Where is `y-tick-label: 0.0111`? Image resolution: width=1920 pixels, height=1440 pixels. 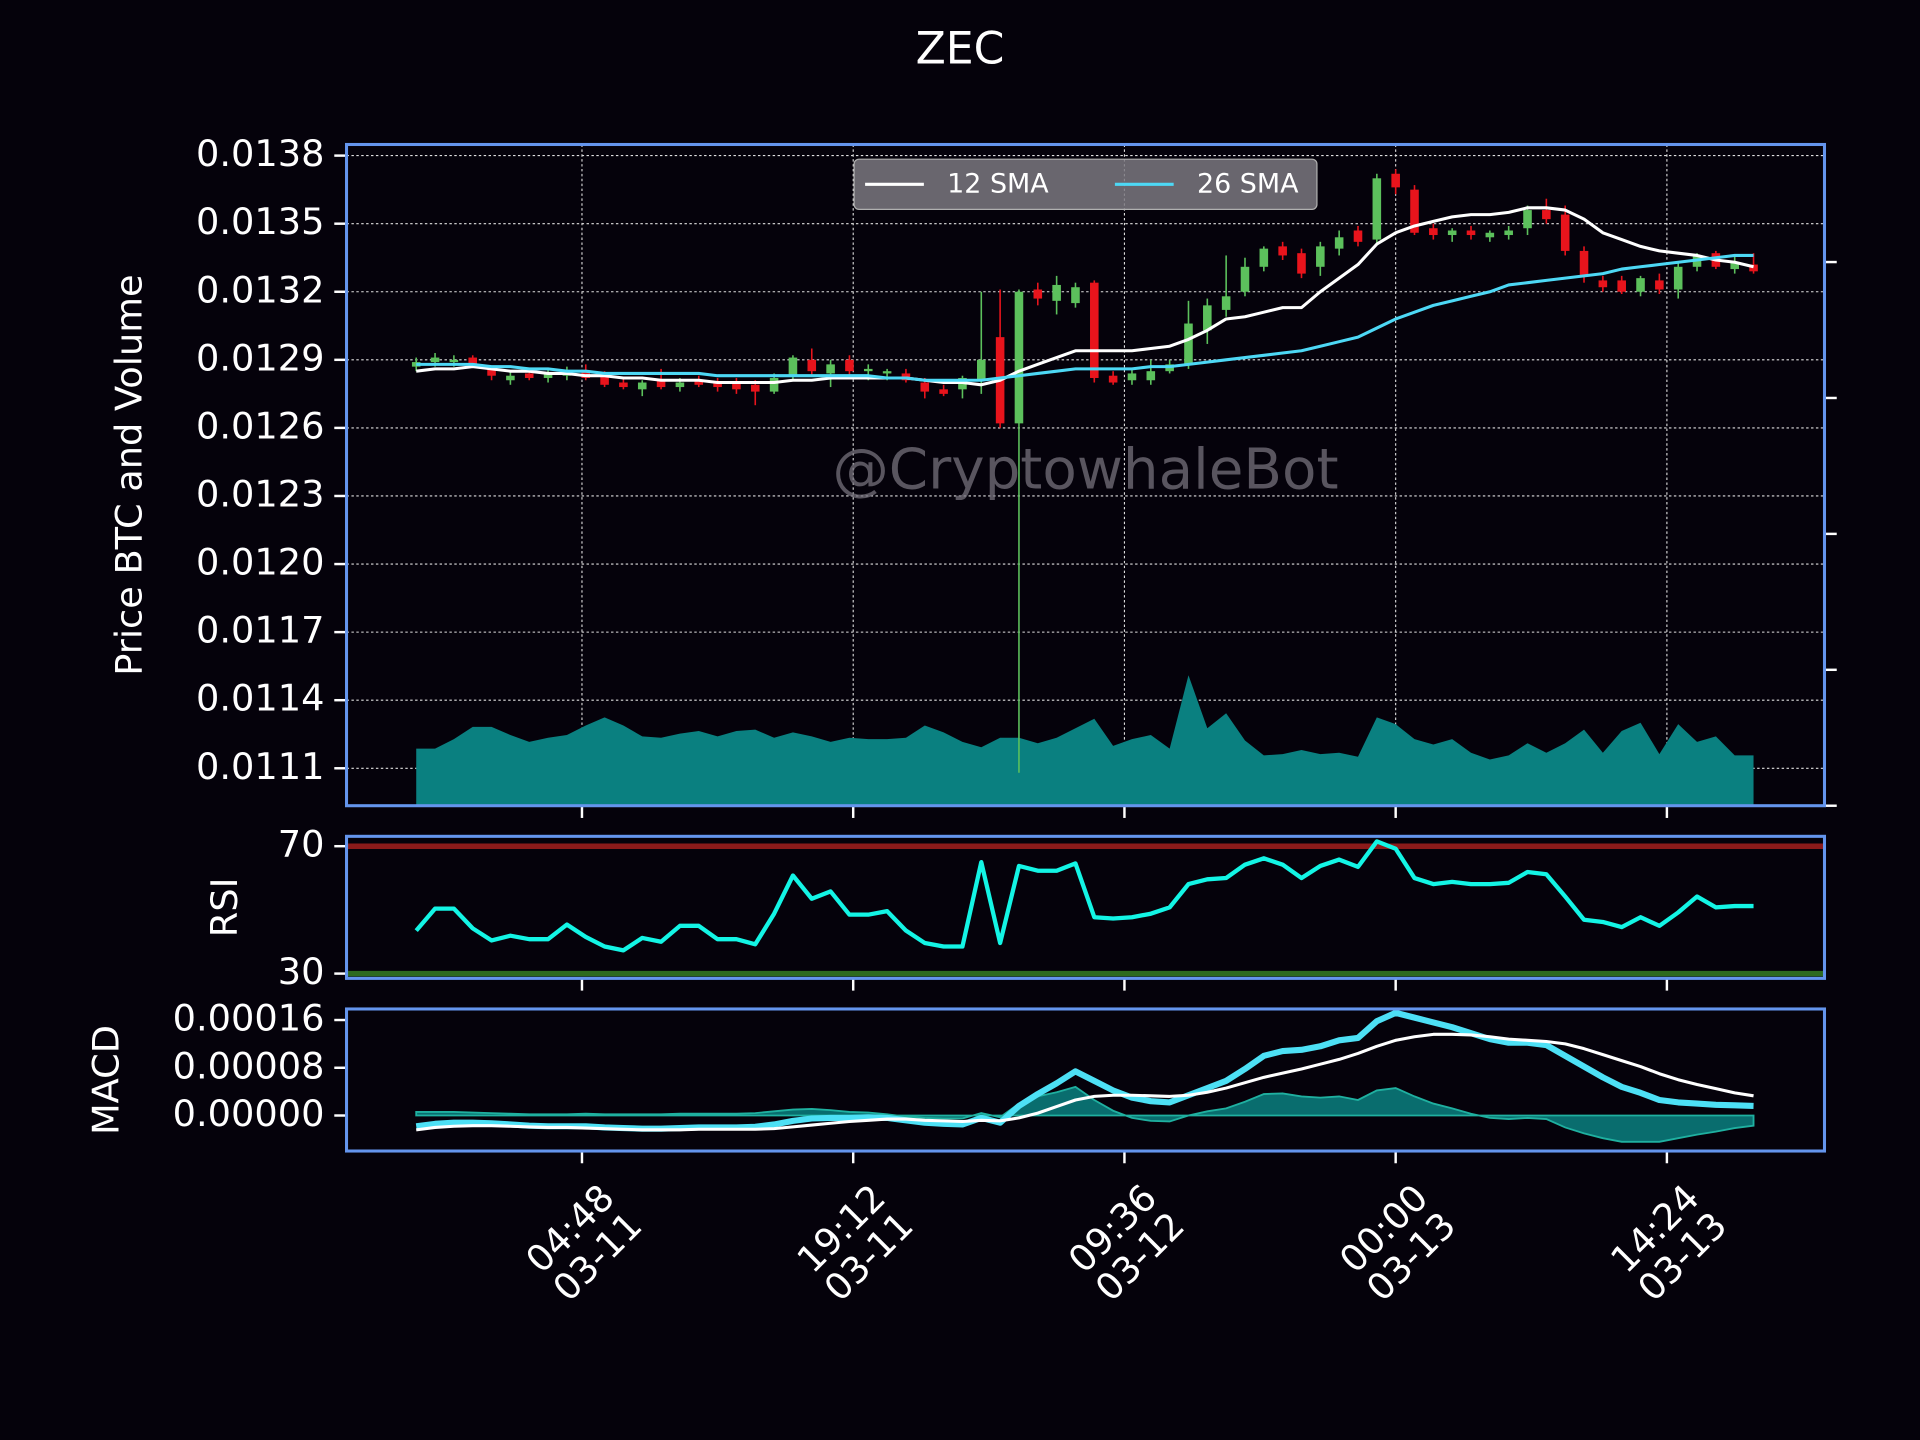 y-tick-label: 0.0111 is located at coordinates (260, 766).